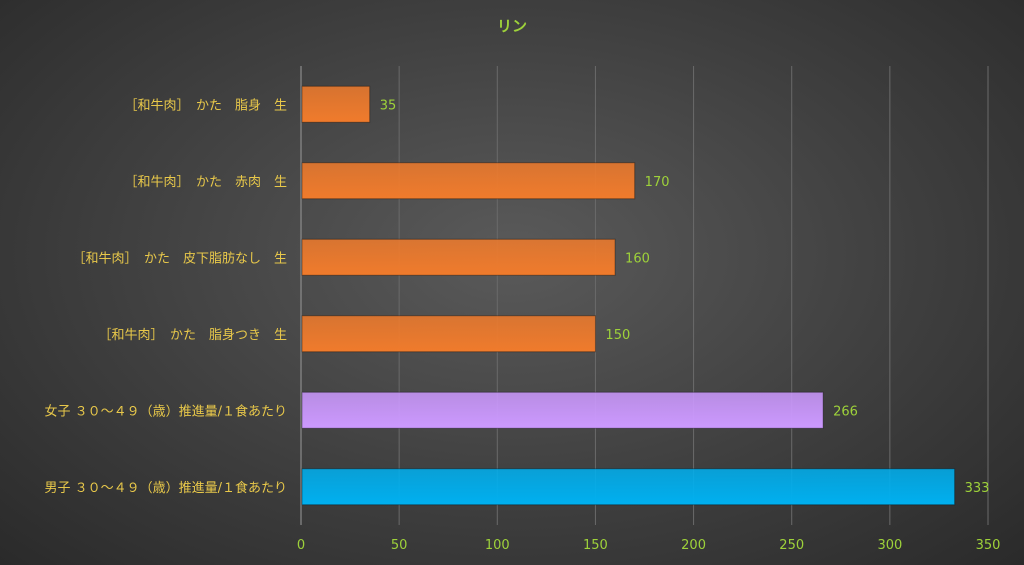 The width and height of the screenshot is (1024, 565). I want to click on x-tick-label: 300, so click(889, 545).